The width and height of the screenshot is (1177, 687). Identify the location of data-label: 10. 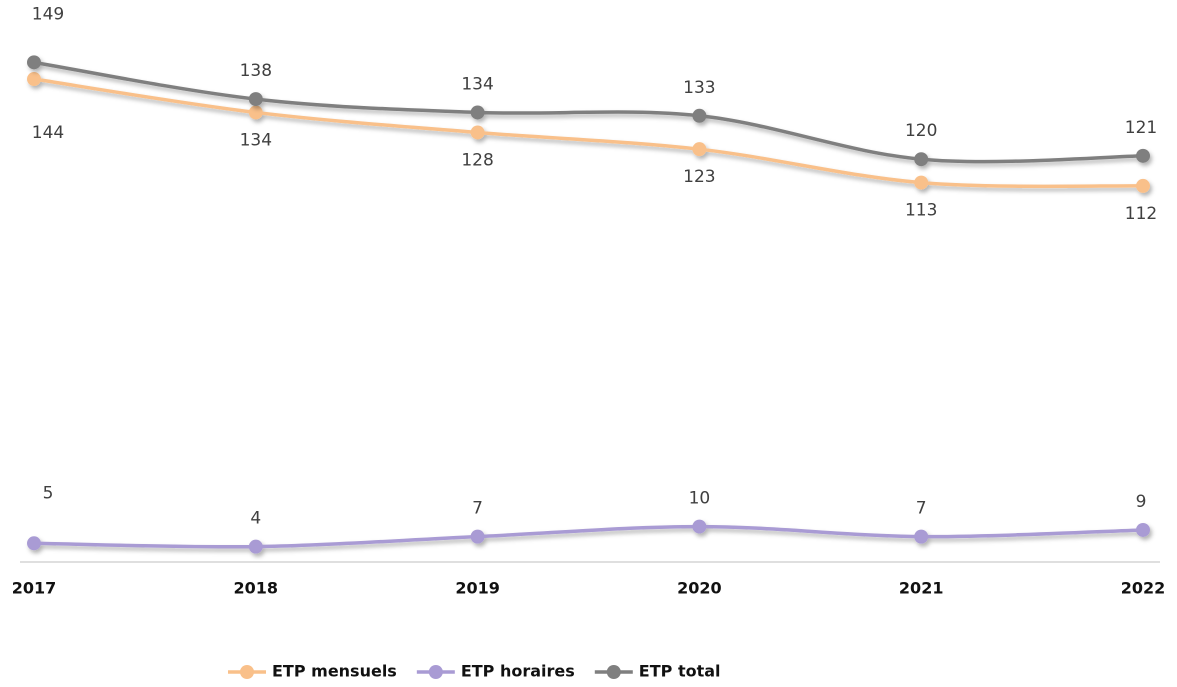
(700, 499).